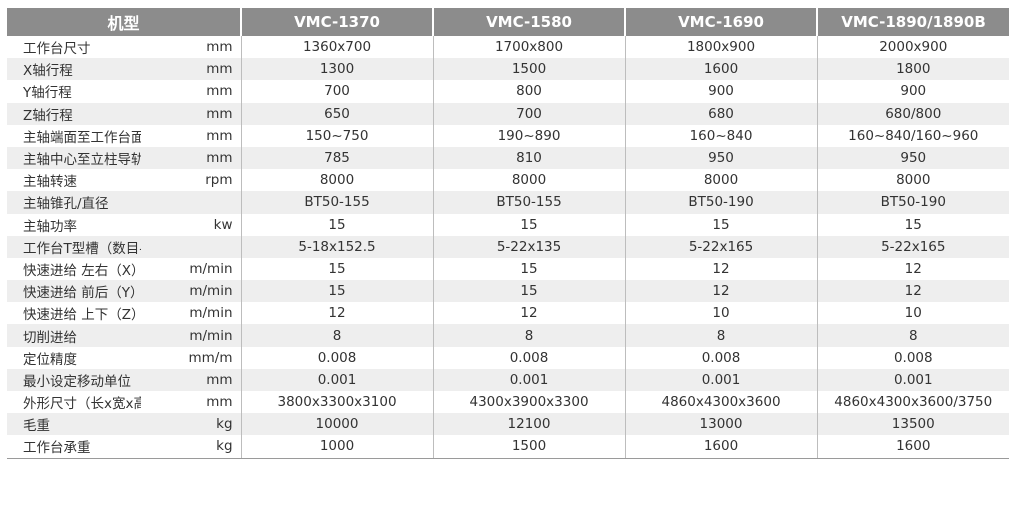  Describe the element at coordinates (50, 226) in the screenshot. I see `param-label: 主轴功率` at that location.